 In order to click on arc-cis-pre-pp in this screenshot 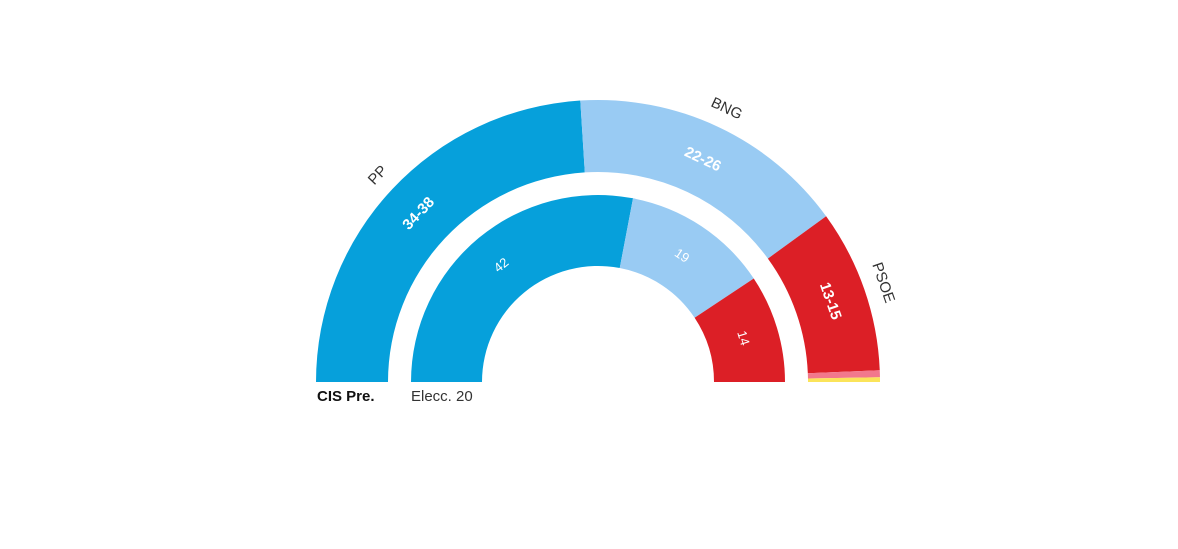, I will do `click(450, 241)`.